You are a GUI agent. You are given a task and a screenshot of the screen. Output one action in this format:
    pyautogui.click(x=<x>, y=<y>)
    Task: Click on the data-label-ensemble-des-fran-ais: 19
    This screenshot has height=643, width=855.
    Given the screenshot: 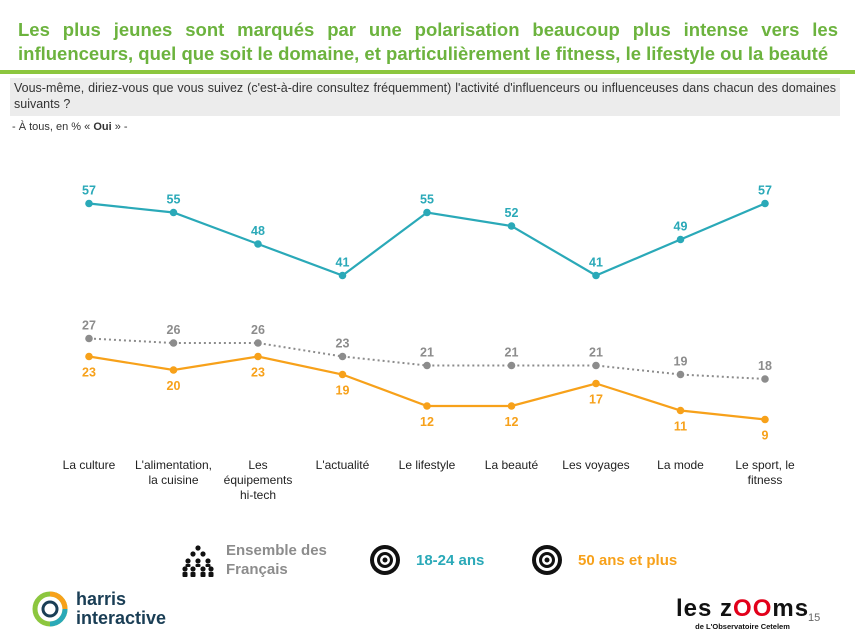 What is the action you would take?
    pyautogui.click(x=681, y=362)
    